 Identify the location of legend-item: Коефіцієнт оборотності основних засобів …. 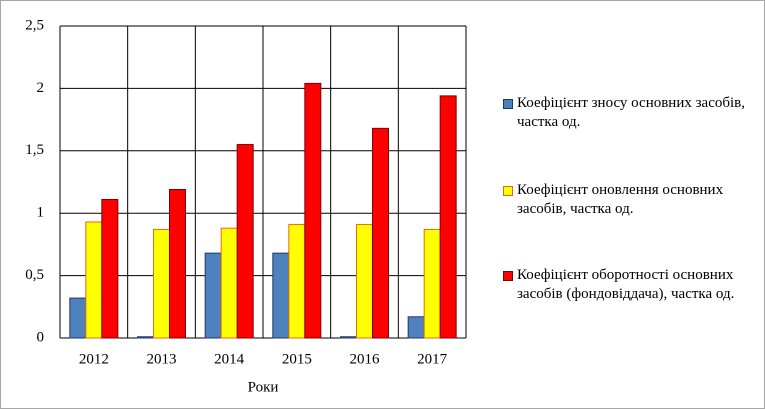
(624, 285).